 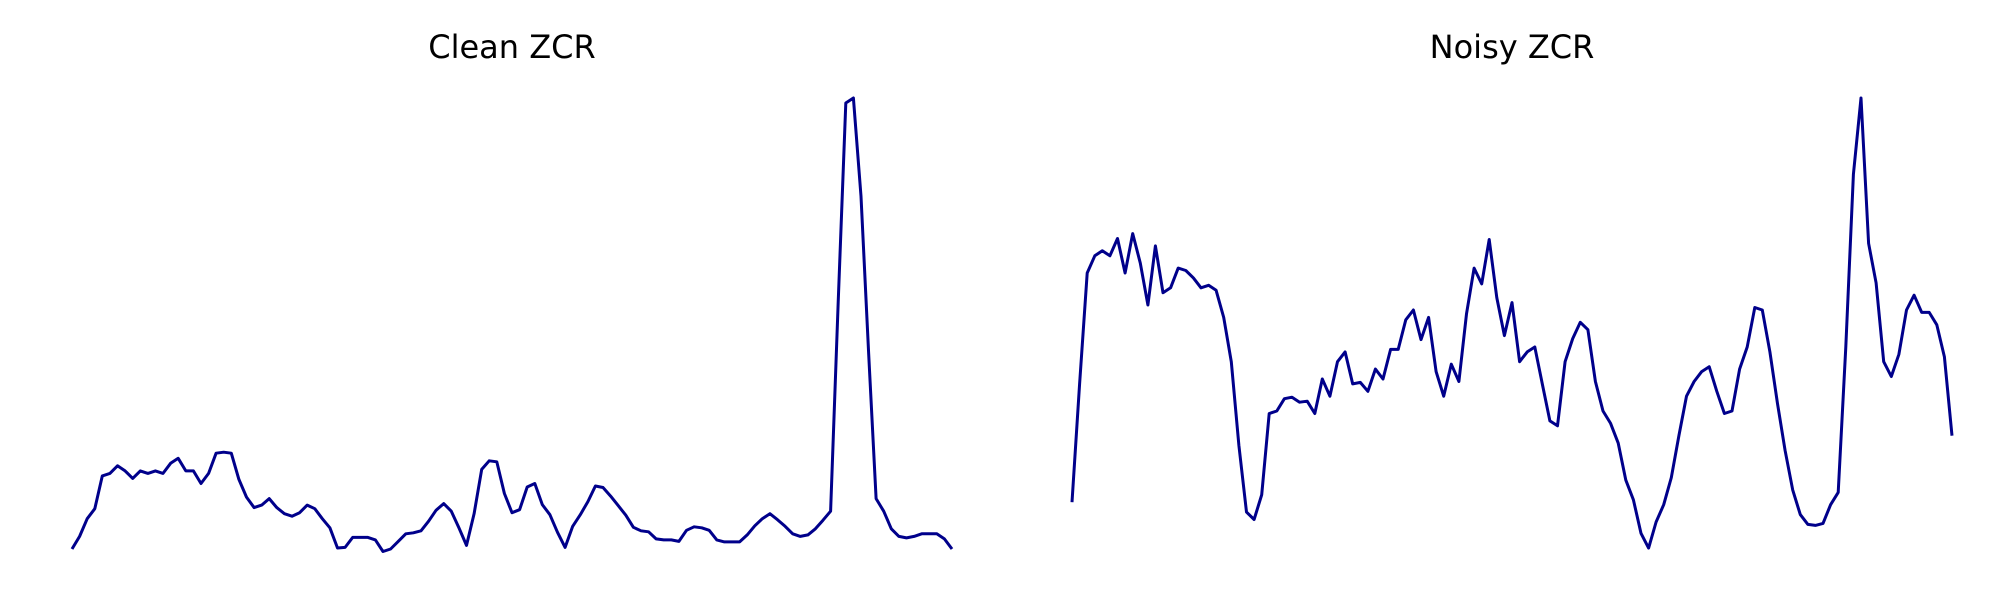 What do you see at coordinates (511, 47) in the screenshot?
I see `chart-title-clean: Clean ZCR` at bounding box center [511, 47].